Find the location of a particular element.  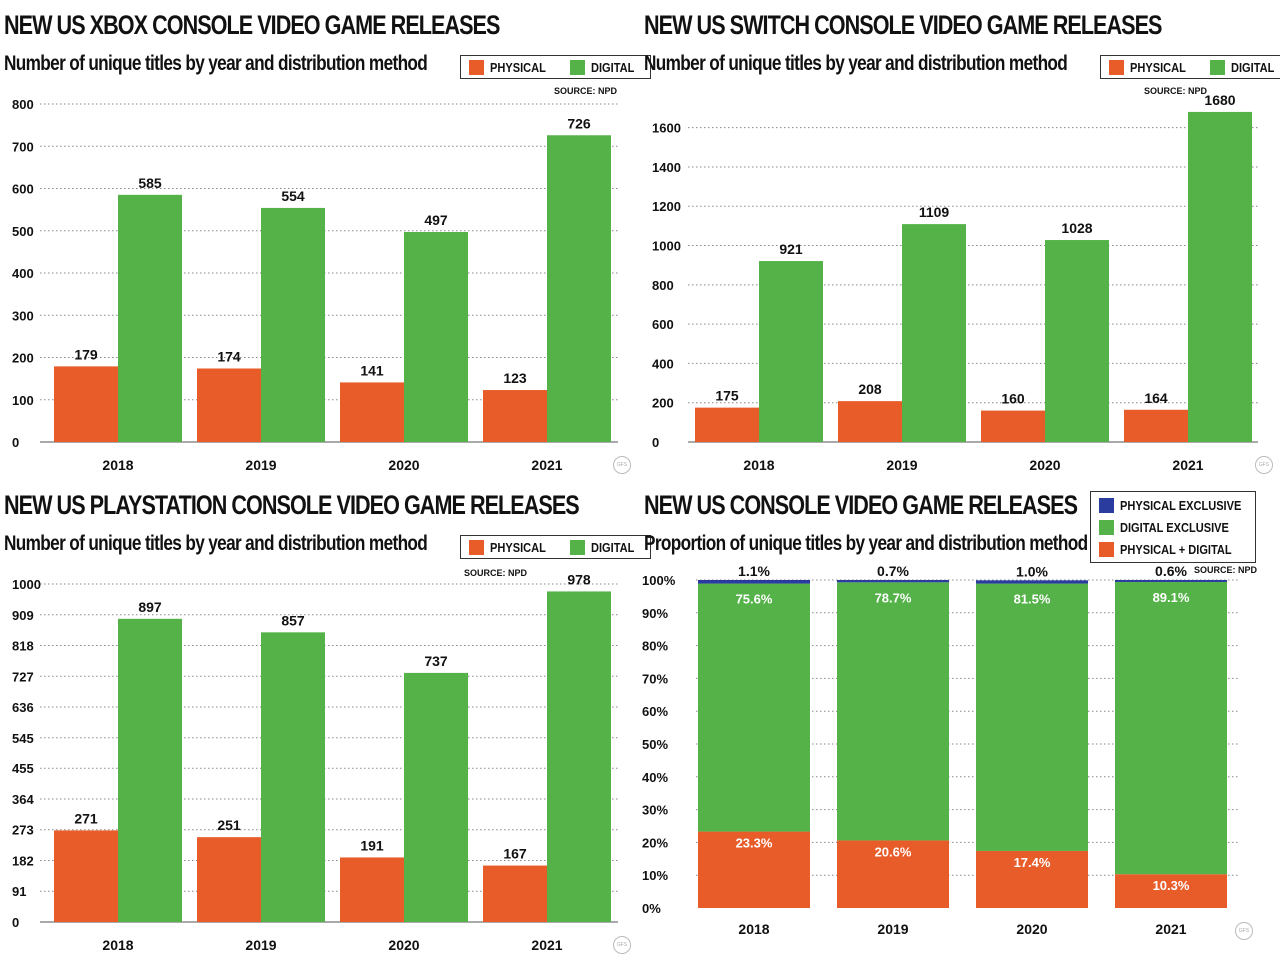

stacked-segment-1-2018 is located at coordinates (754, 707).